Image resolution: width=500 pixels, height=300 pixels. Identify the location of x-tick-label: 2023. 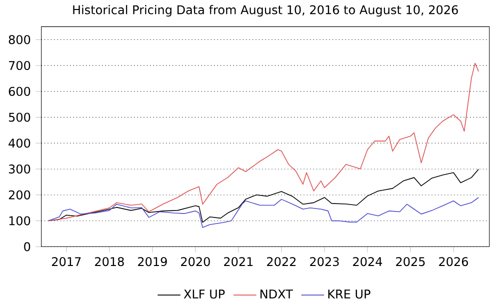
(324, 261).